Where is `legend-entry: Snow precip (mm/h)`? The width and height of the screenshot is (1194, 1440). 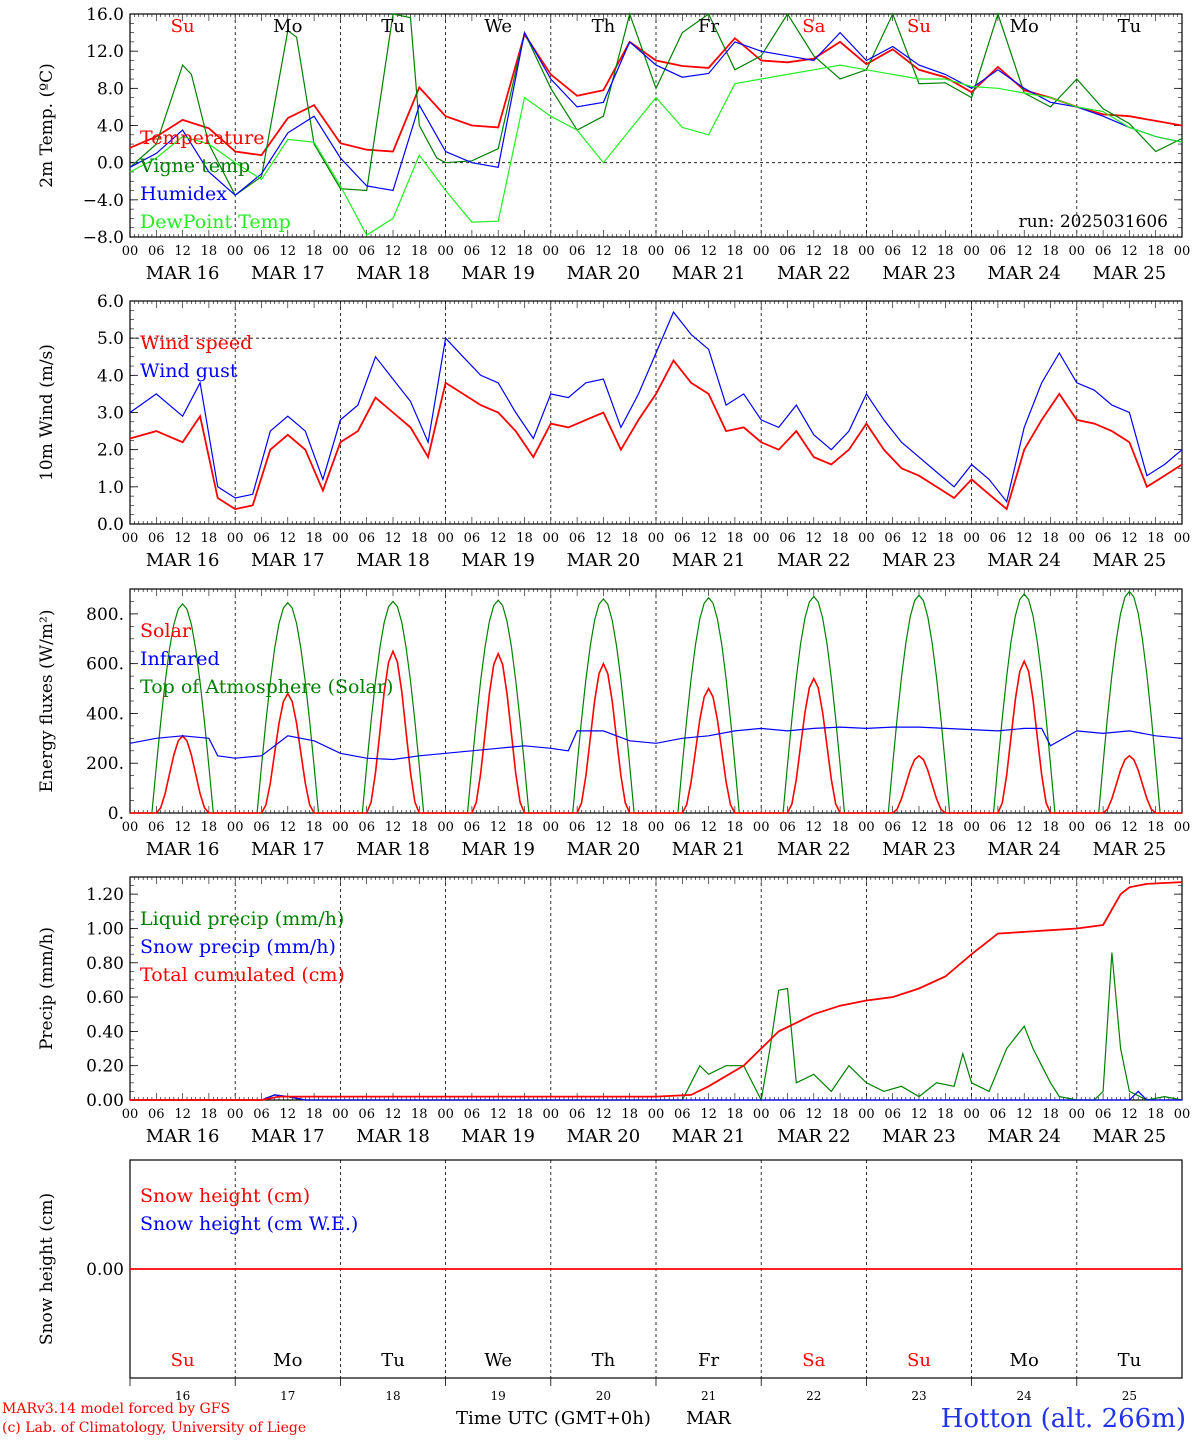
legend-entry: Snow precip (mm/h) is located at coordinates (238, 947).